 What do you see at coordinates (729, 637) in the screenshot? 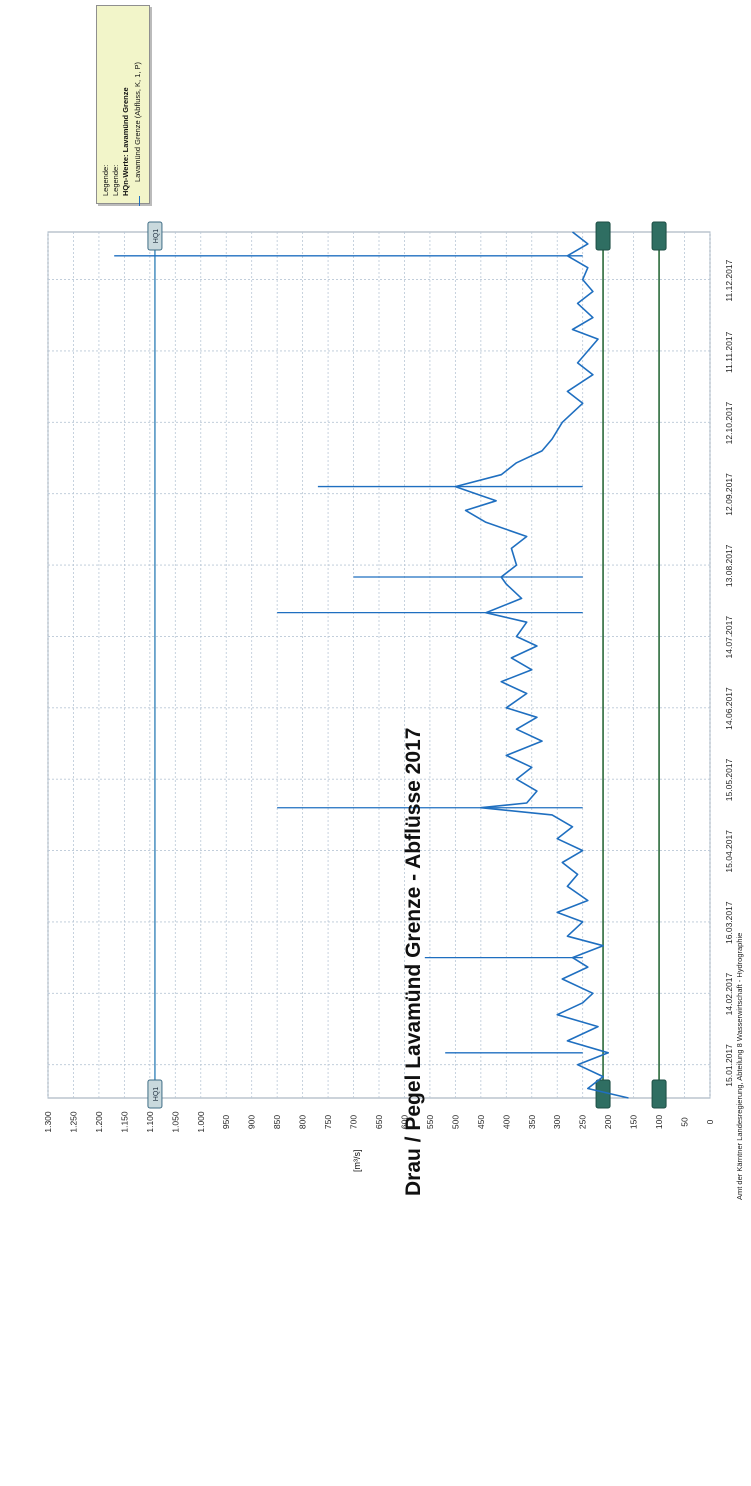
I see `x-tick-label: 14.07.2017` at bounding box center [729, 637].